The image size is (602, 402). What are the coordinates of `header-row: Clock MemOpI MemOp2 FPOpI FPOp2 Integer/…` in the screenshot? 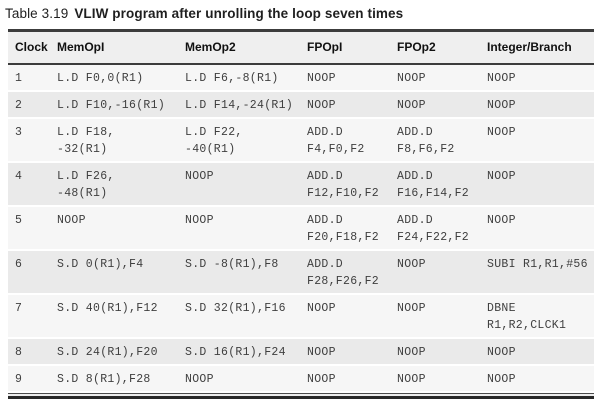 It's located at (301, 47).